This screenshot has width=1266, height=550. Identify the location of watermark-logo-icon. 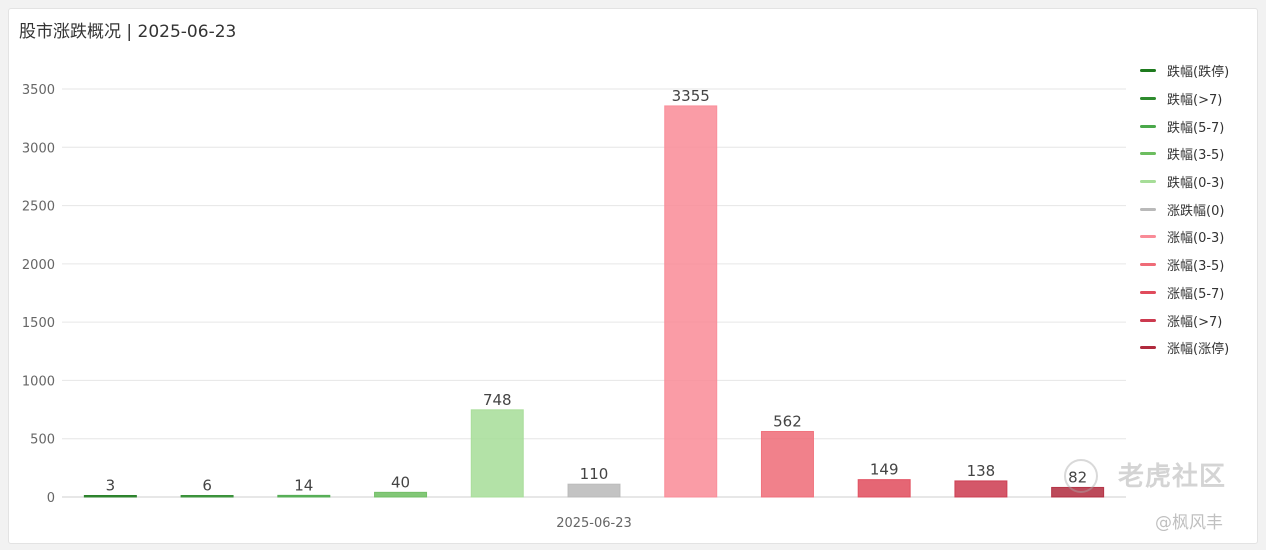
(1081, 476).